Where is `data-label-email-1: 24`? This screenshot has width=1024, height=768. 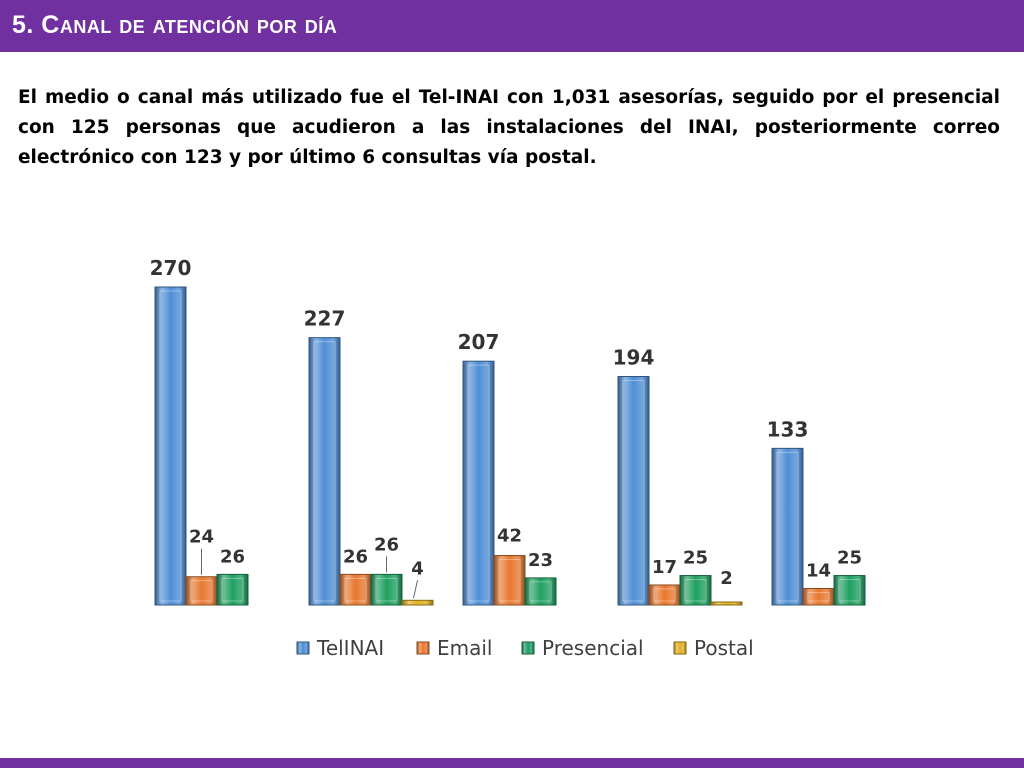 data-label-email-1: 24 is located at coordinates (201, 537).